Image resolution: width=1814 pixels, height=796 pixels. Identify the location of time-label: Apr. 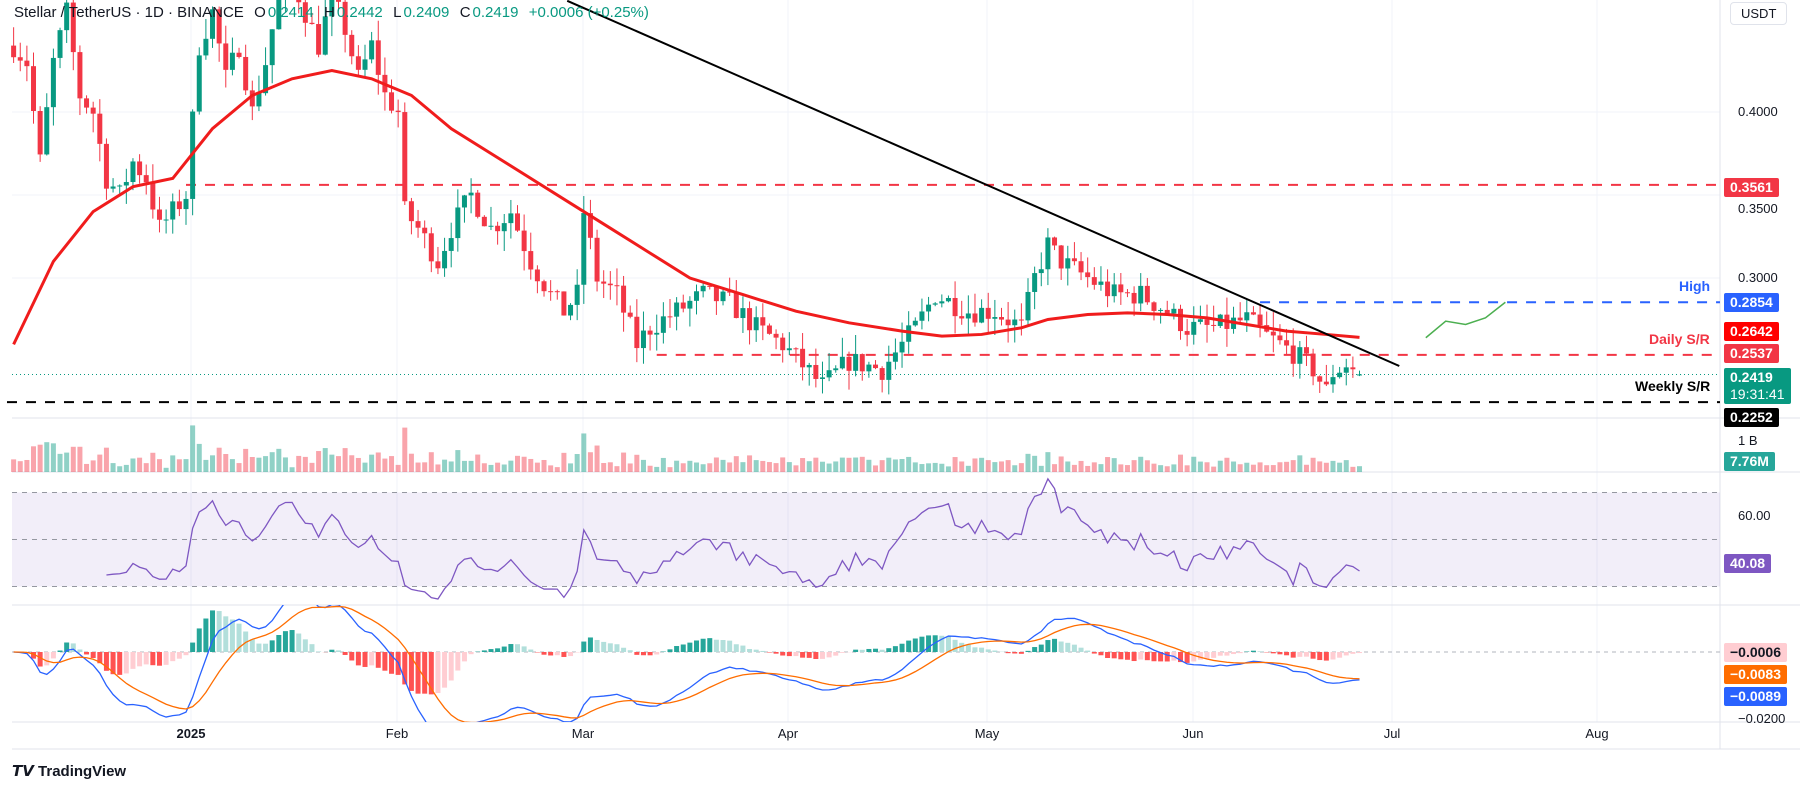
(788, 733).